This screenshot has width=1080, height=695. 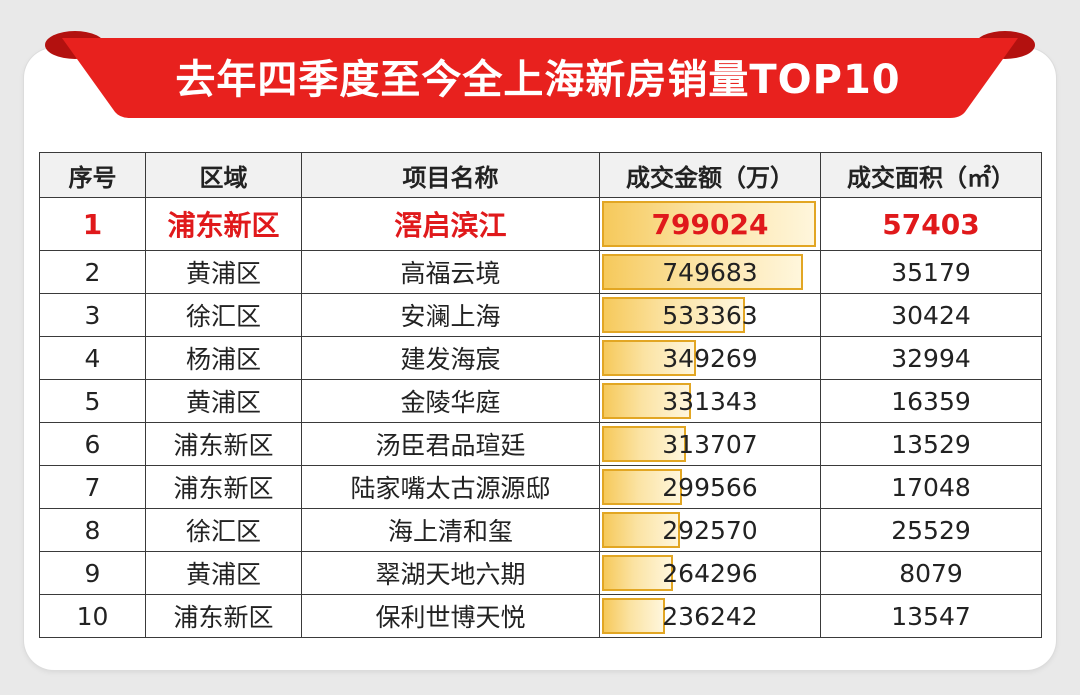 I want to click on header-project: 项目名称, so click(x=450, y=175).